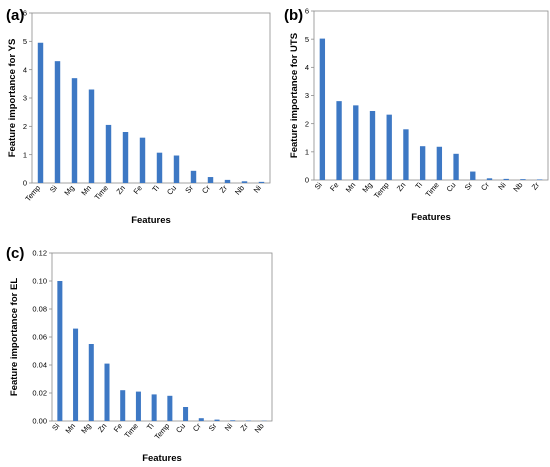  I want to click on y-axis-title: Feature importance for UTS, so click(294, 95).